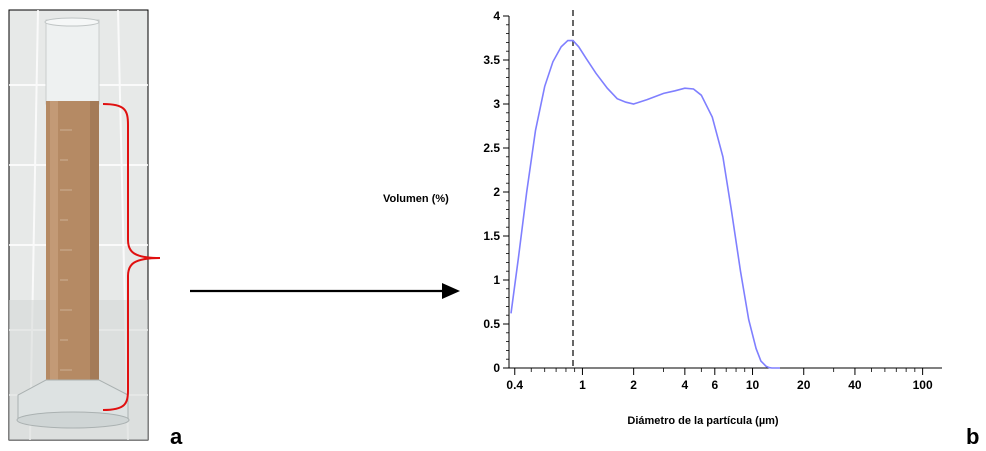  Describe the element at coordinates (496, 368) in the screenshot. I see `y-tick-label: 0` at that location.